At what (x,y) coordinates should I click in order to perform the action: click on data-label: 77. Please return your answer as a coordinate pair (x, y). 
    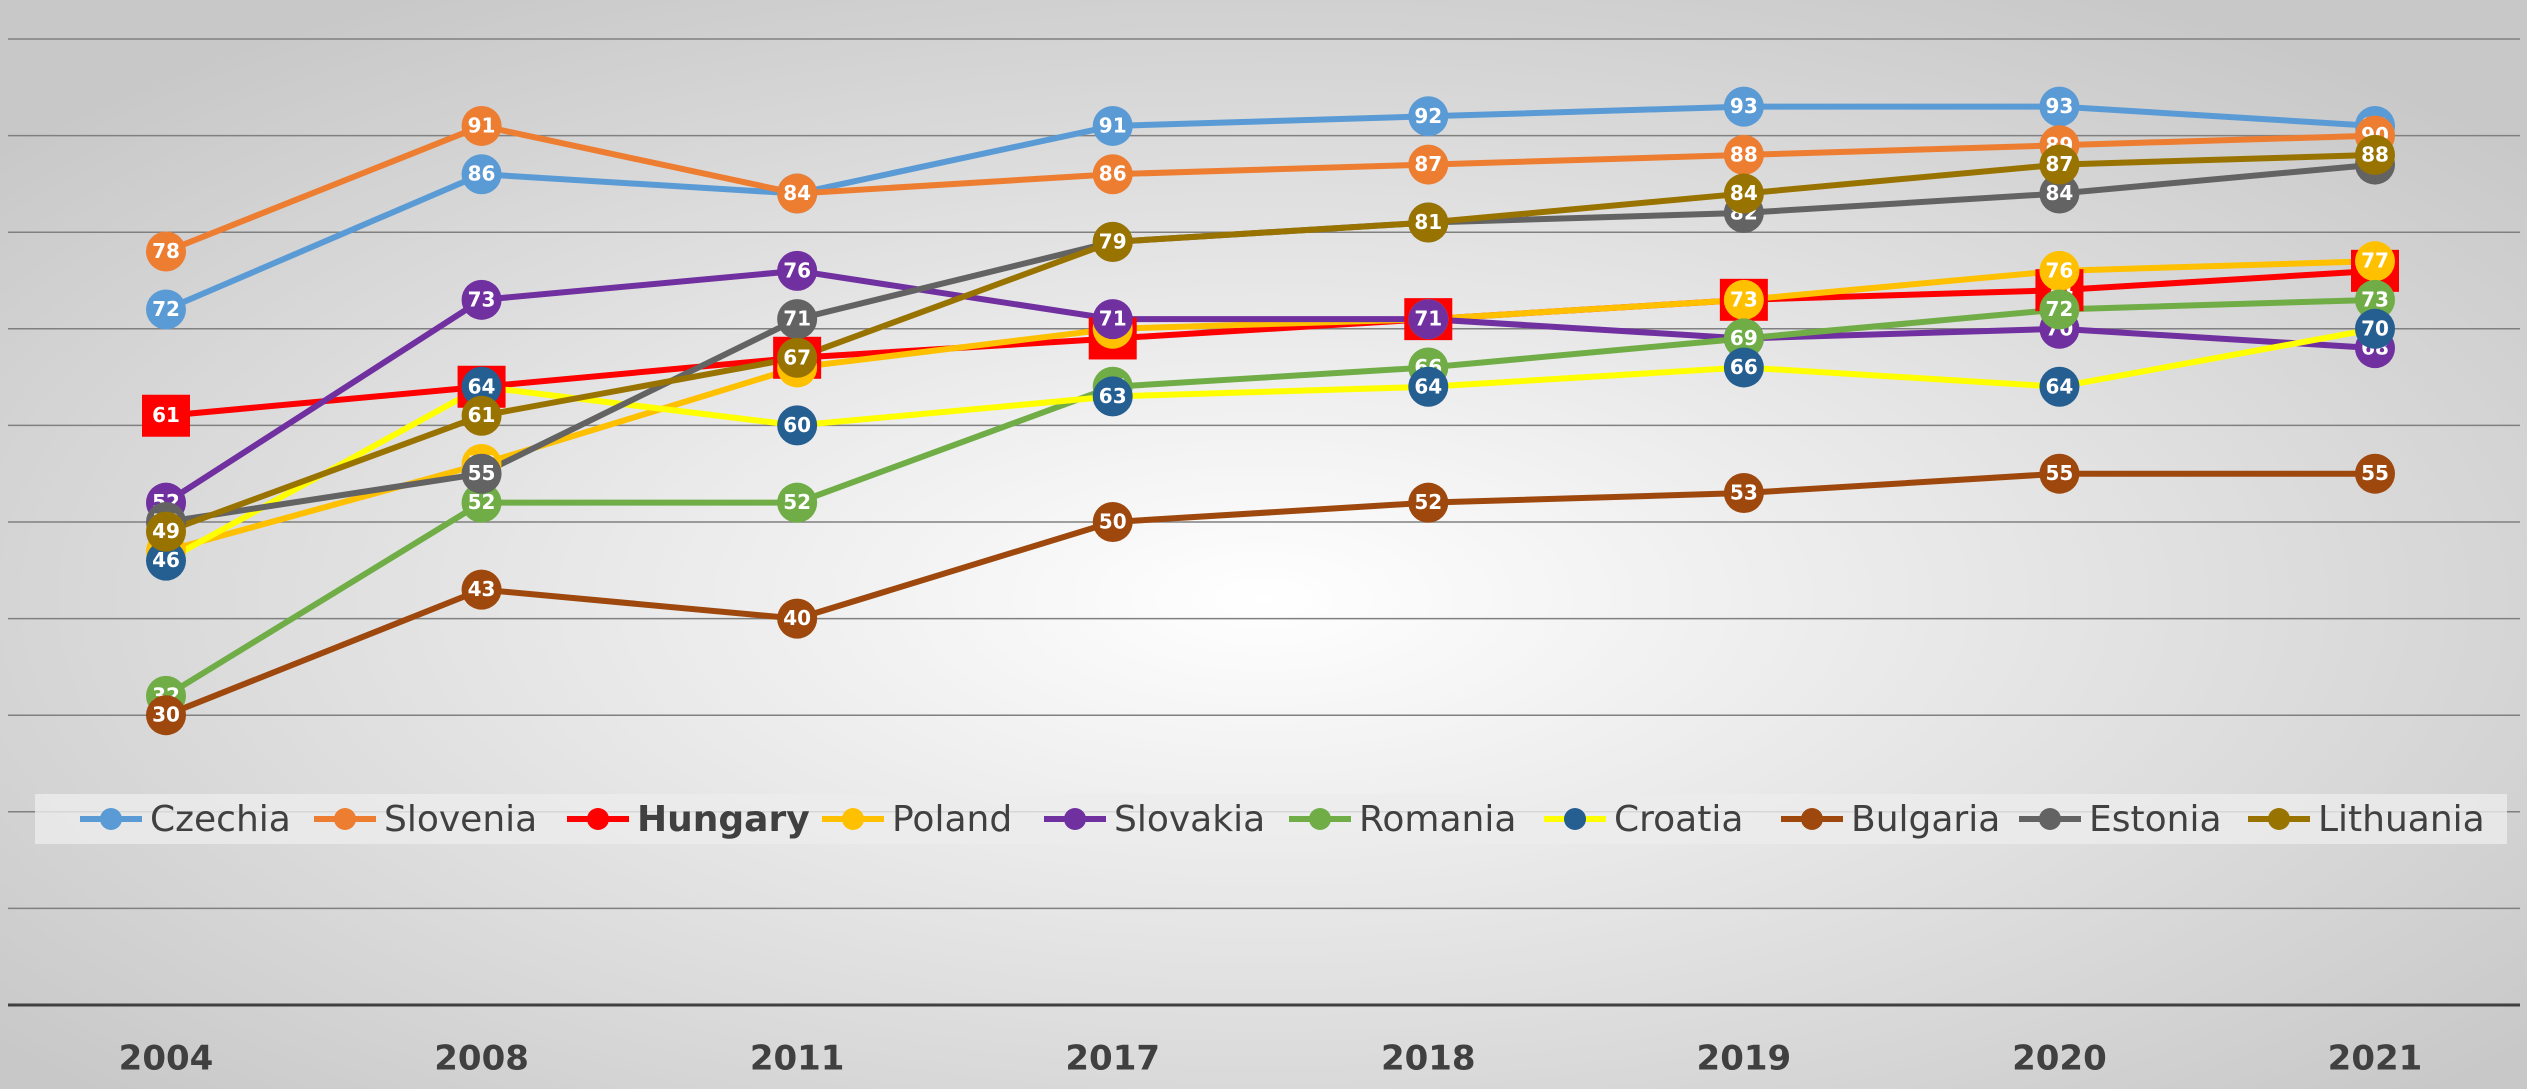
    Looking at the image, I should click on (2375, 261).